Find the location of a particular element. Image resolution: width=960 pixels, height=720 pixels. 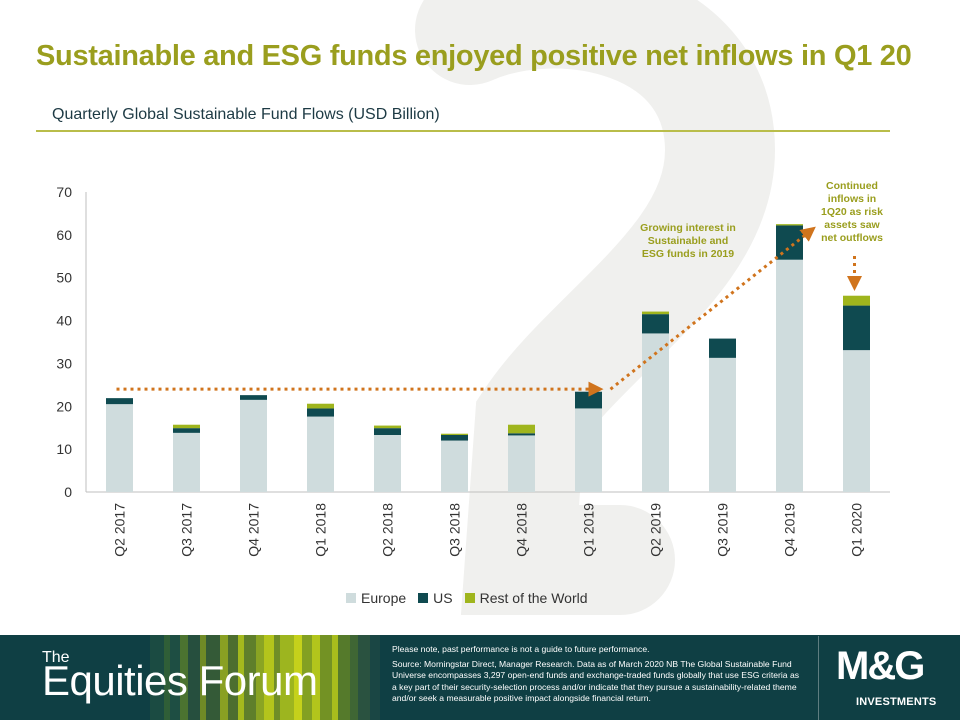

title-rule is located at coordinates (463, 131).